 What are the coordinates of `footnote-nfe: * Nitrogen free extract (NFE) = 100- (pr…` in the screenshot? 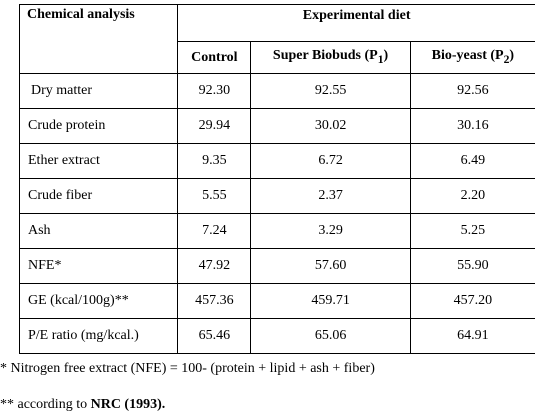 It's located at (187, 368).